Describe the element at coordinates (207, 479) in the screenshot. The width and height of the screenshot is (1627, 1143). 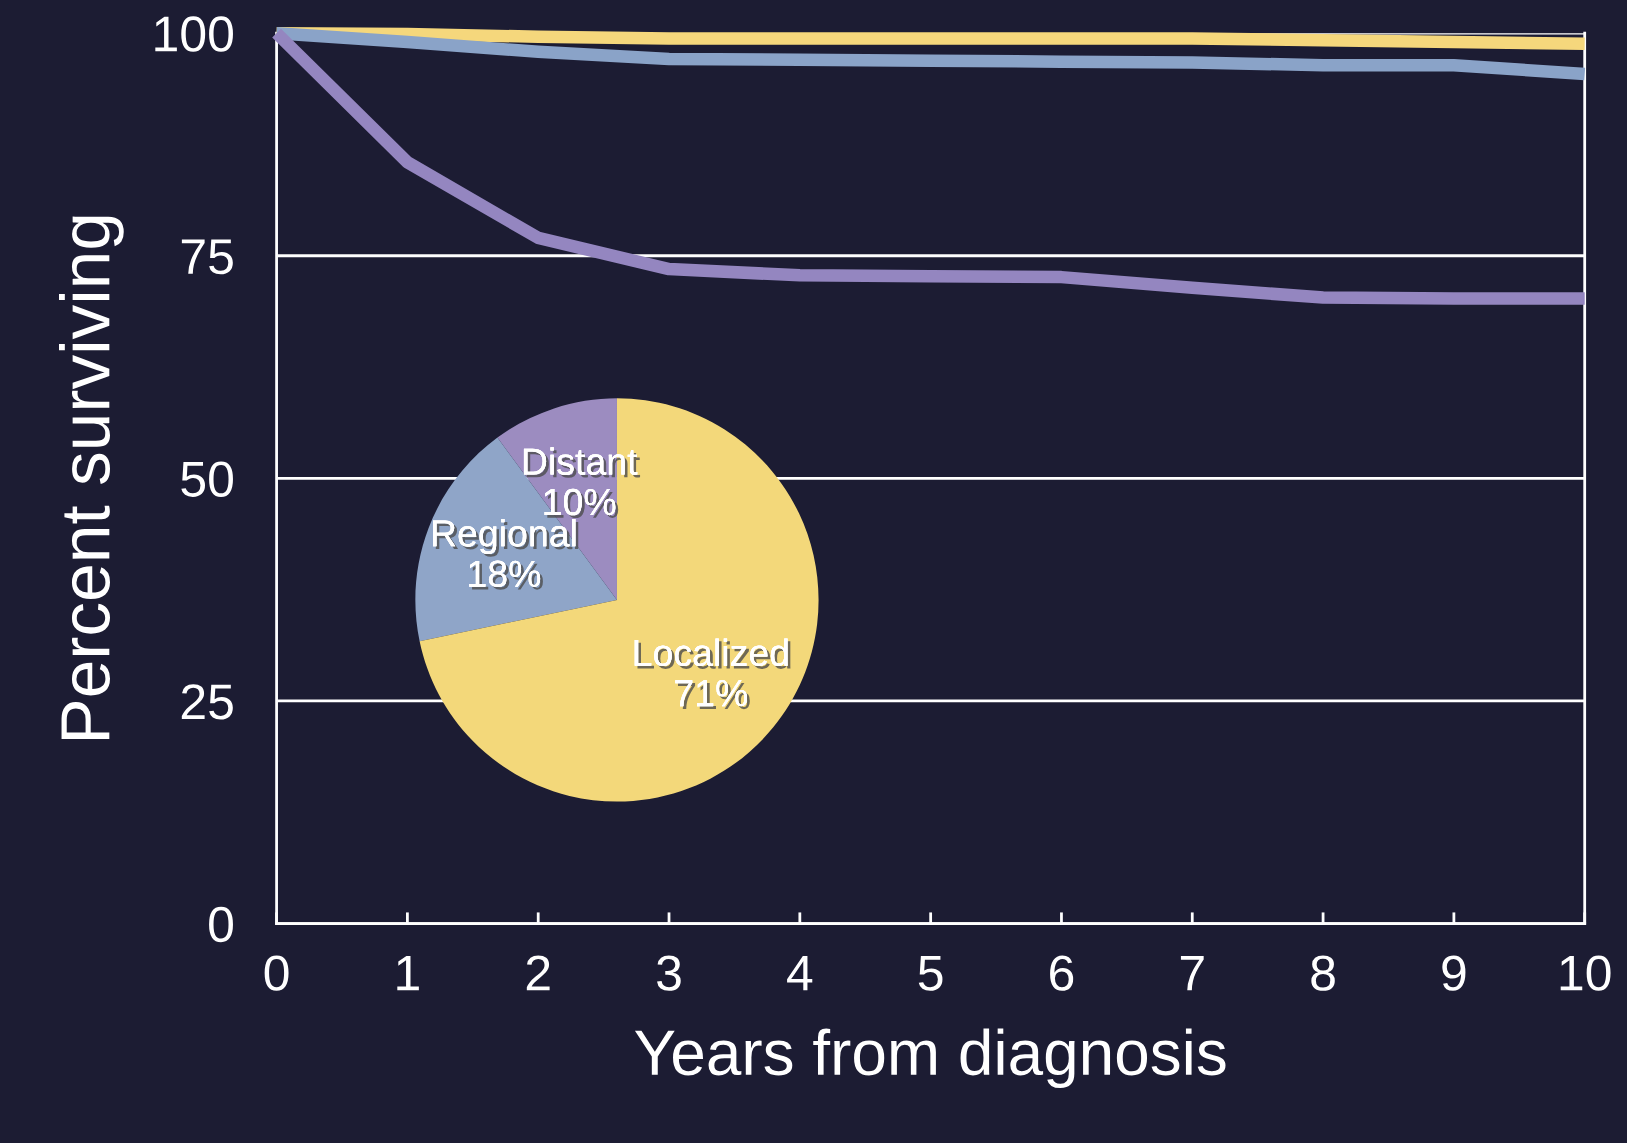
I see `y-tick-label: 50` at that location.